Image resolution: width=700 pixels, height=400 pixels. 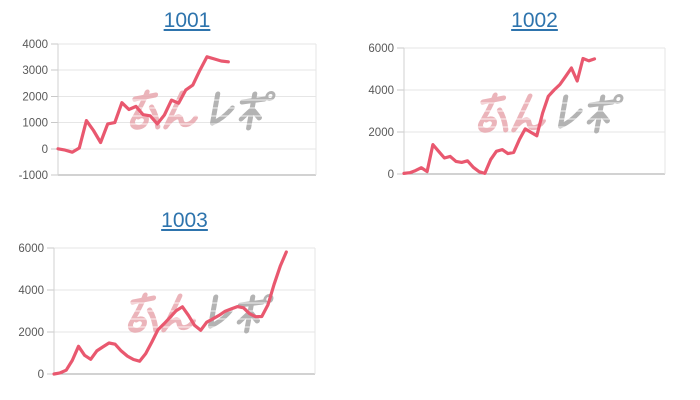 What do you see at coordinates (187, 20) in the screenshot?
I see `chart-title-link: 1001` at bounding box center [187, 20].